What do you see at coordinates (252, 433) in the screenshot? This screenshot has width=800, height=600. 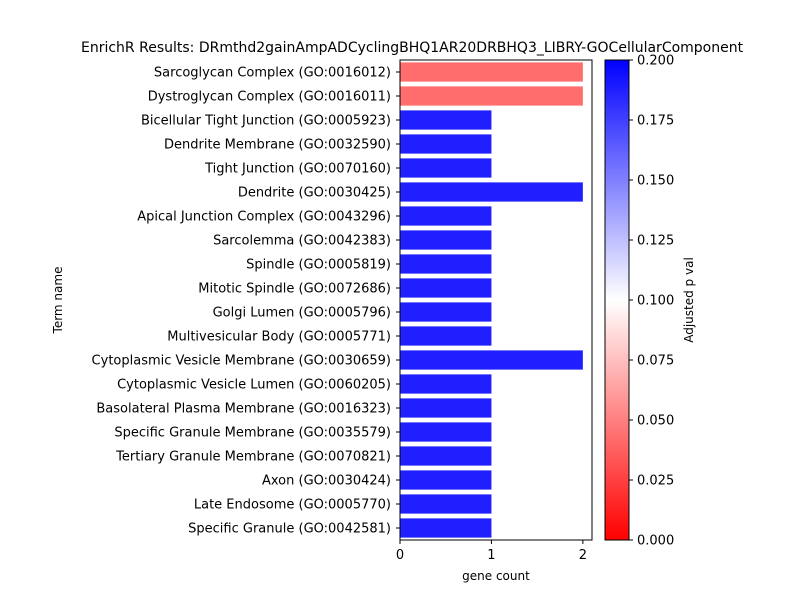 I see `y-tick-label: Specific Granule Membrane (GO:0035579)` at bounding box center [252, 433].